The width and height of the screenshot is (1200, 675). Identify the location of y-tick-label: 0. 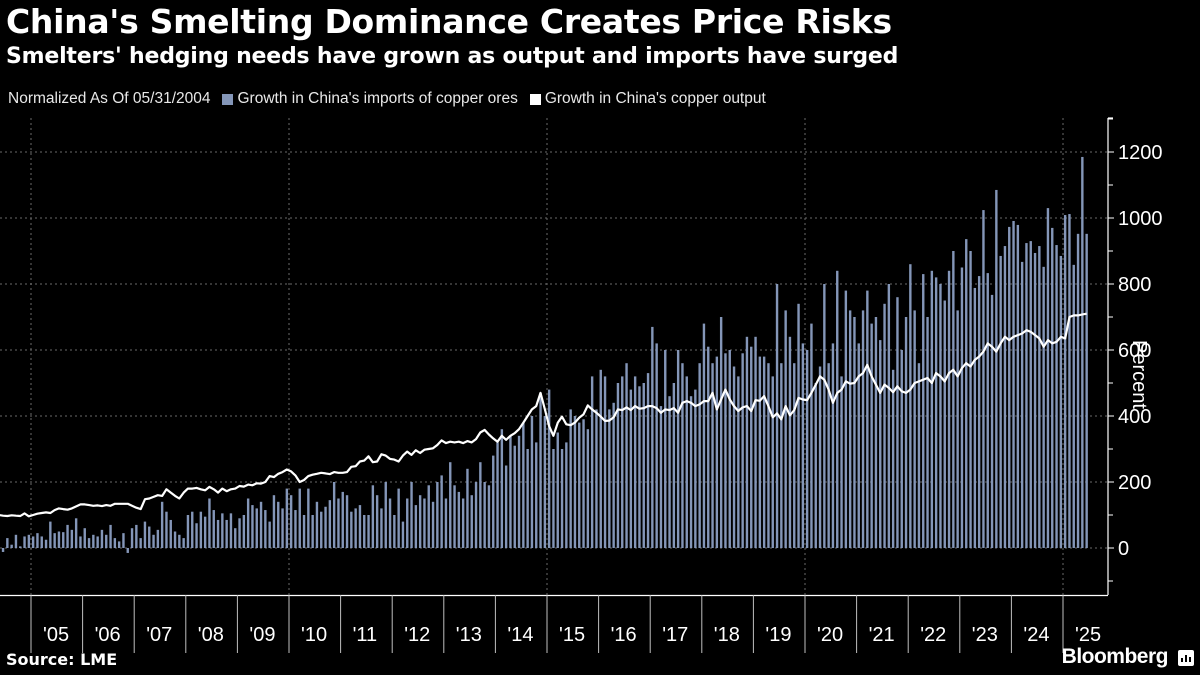
(1123, 549).